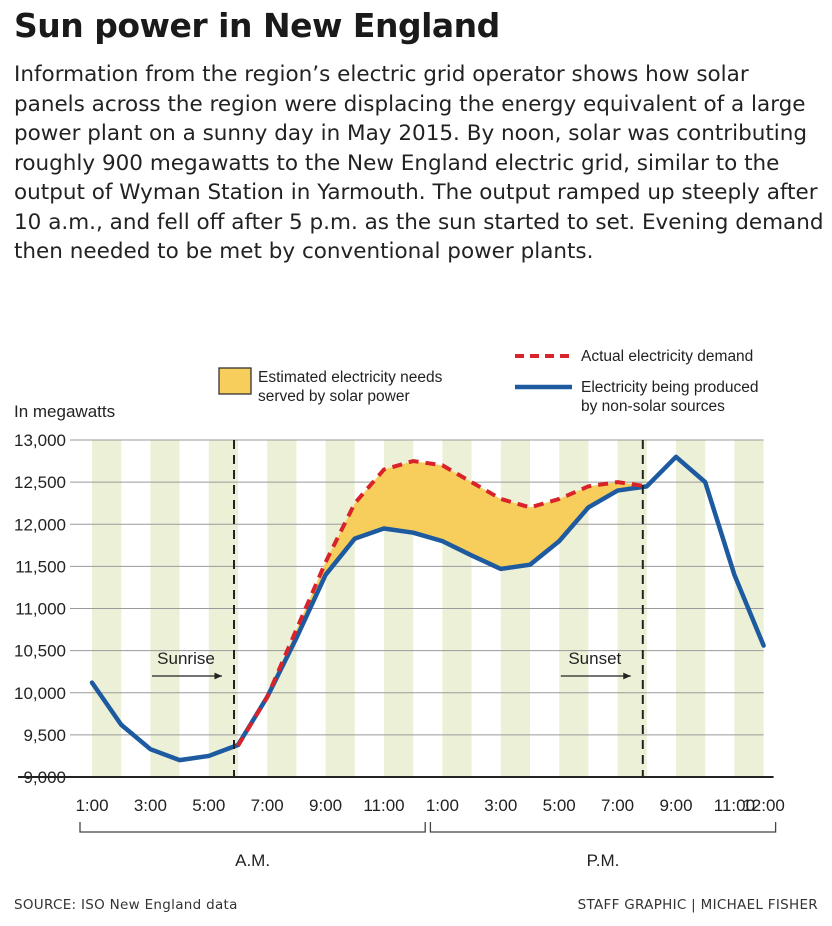 The width and height of the screenshot is (832, 926). What do you see at coordinates (40, 482) in the screenshot?
I see `y-tick-label: 12,500` at bounding box center [40, 482].